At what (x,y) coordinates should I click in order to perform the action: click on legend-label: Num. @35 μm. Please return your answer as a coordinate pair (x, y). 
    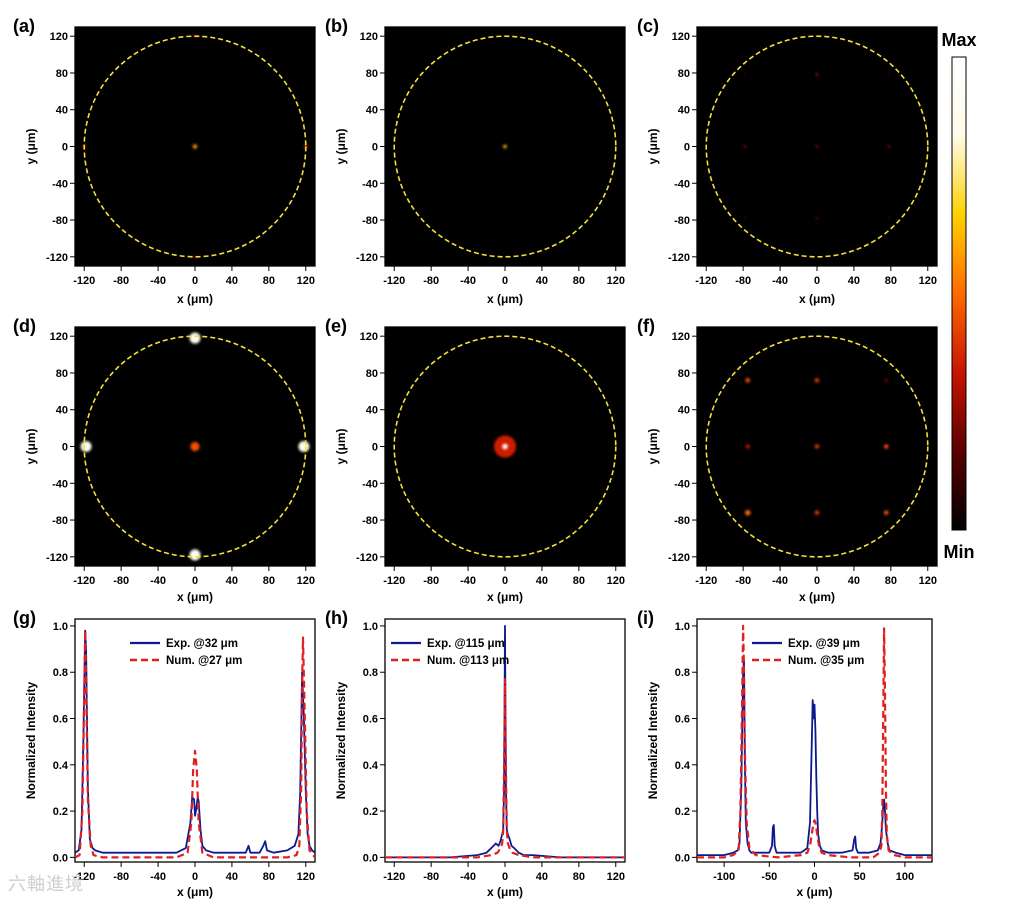
    Looking at the image, I should click on (826, 661).